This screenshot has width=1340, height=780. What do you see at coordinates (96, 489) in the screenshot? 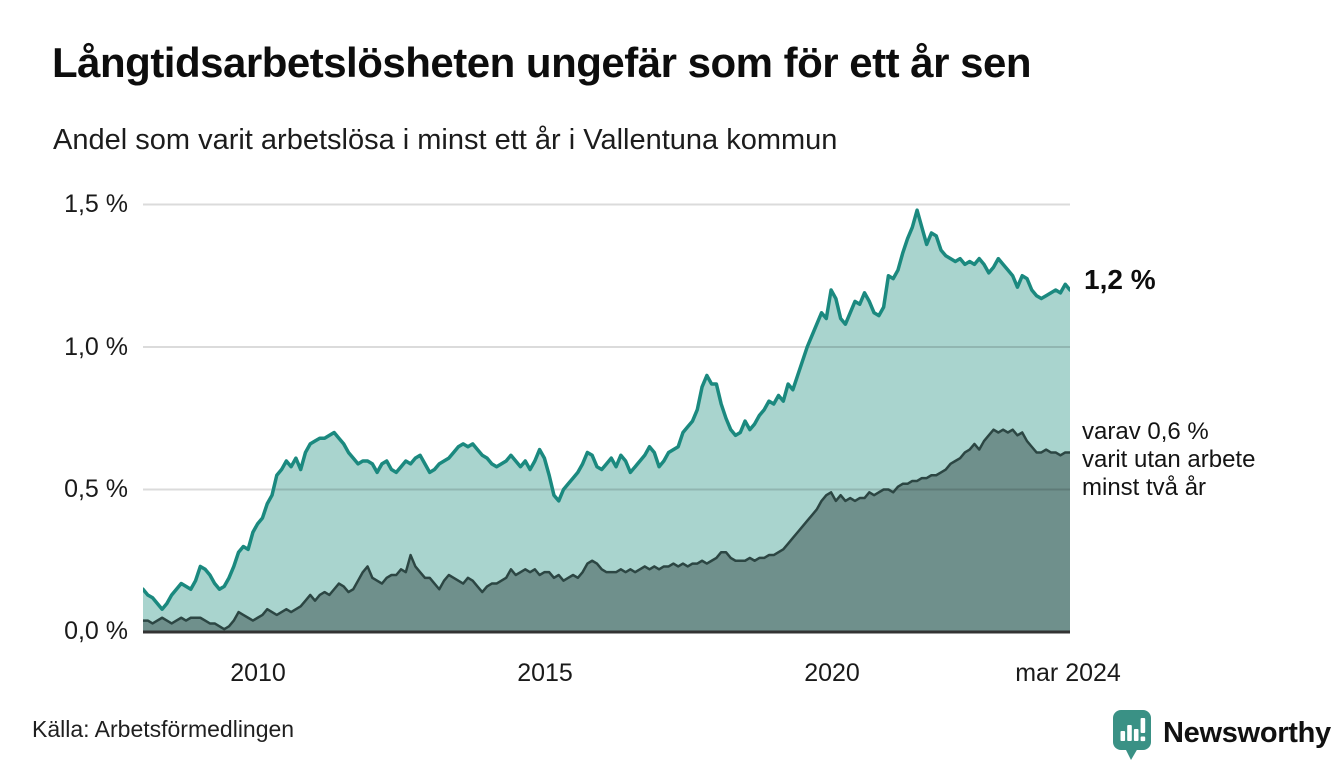
I see `y-axis-tick-05: 0,5 %` at bounding box center [96, 489].